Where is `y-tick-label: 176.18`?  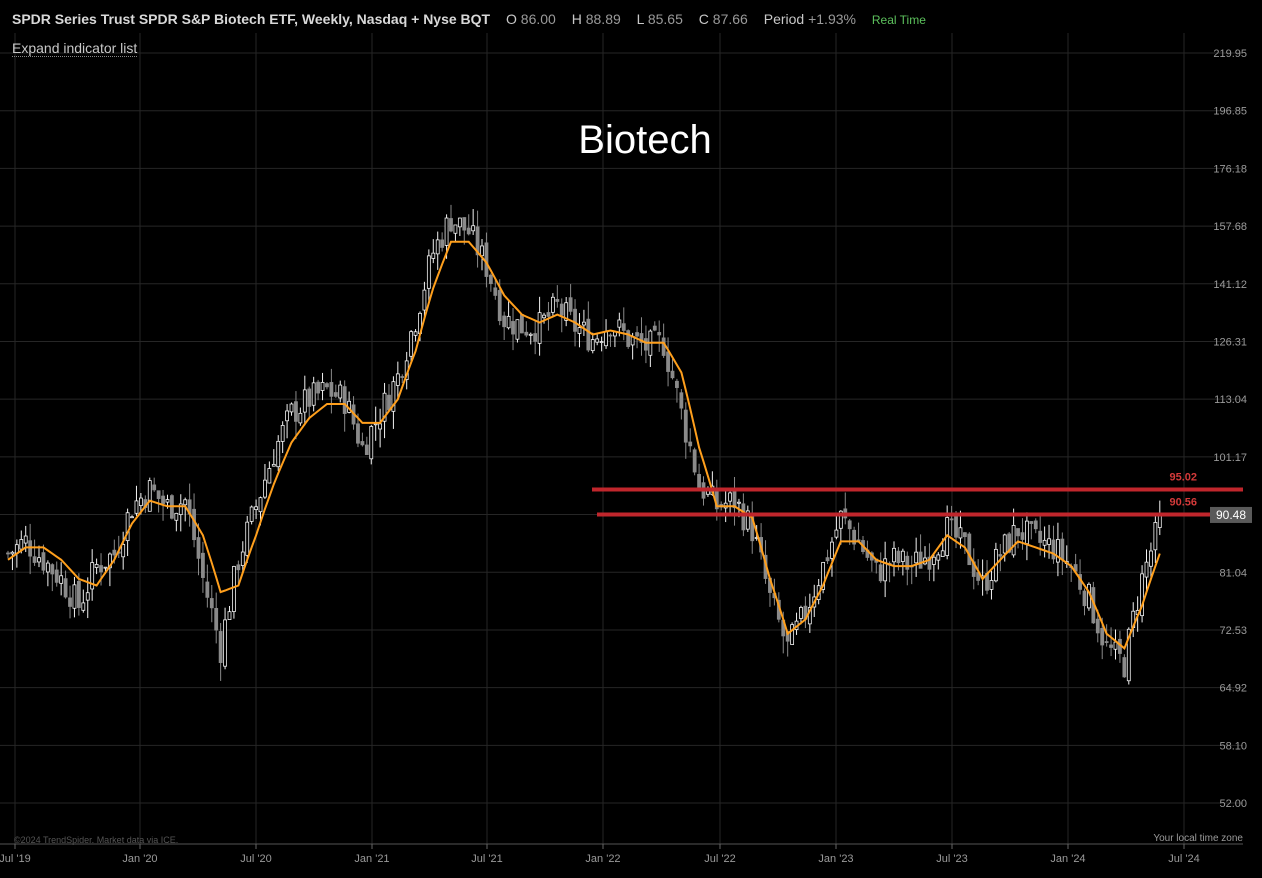 y-tick-label: 176.18 is located at coordinates (1230, 169).